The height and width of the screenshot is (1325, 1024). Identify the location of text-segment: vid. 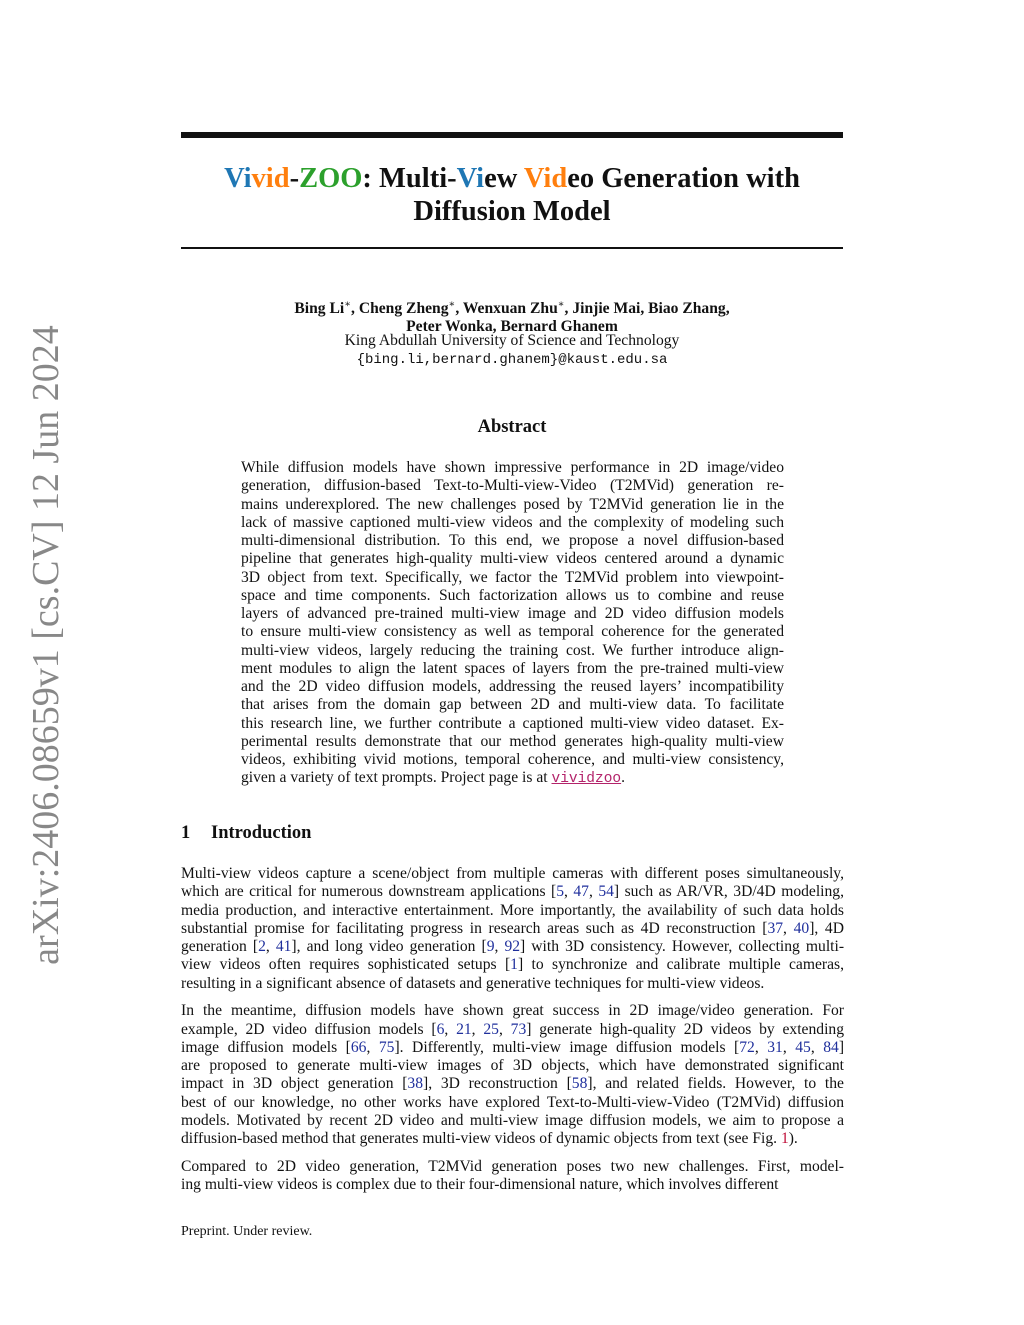
(270, 178).